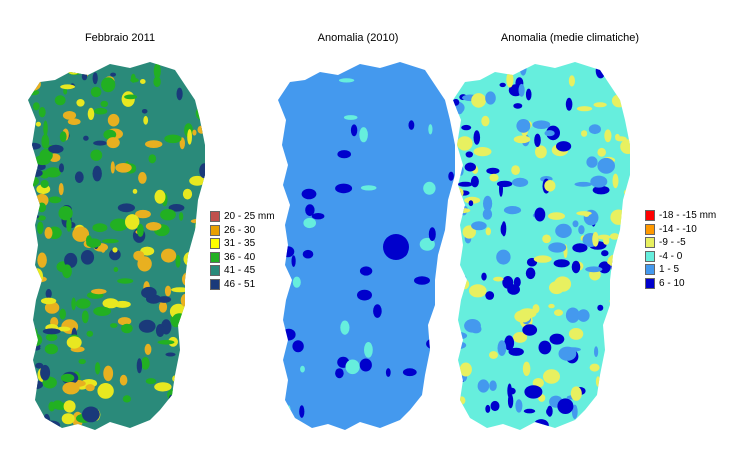 This screenshot has height=450, width=730. What do you see at coordinates (240, 284) in the screenshot?
I see `legend-label: 46 - 51` at bounding box center [240, 284].